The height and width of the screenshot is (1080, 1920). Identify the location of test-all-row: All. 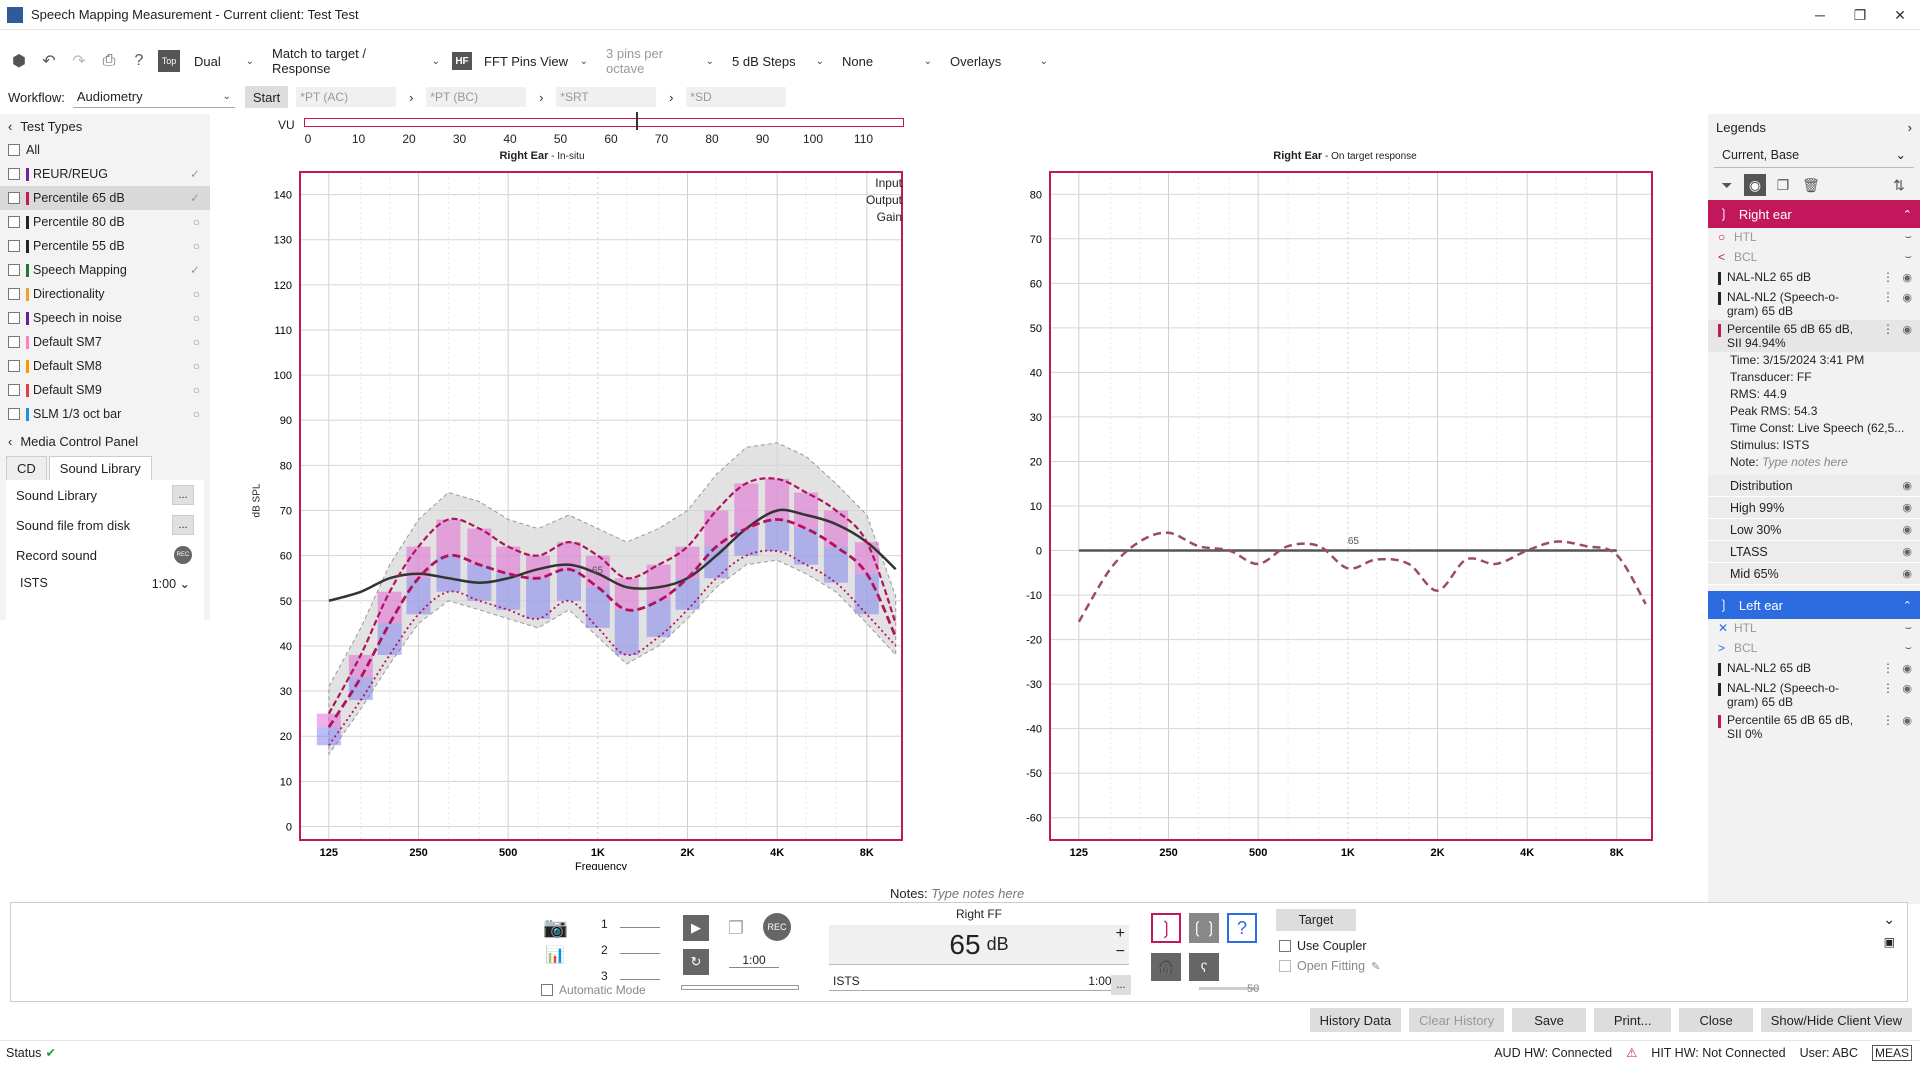
(105, 150).